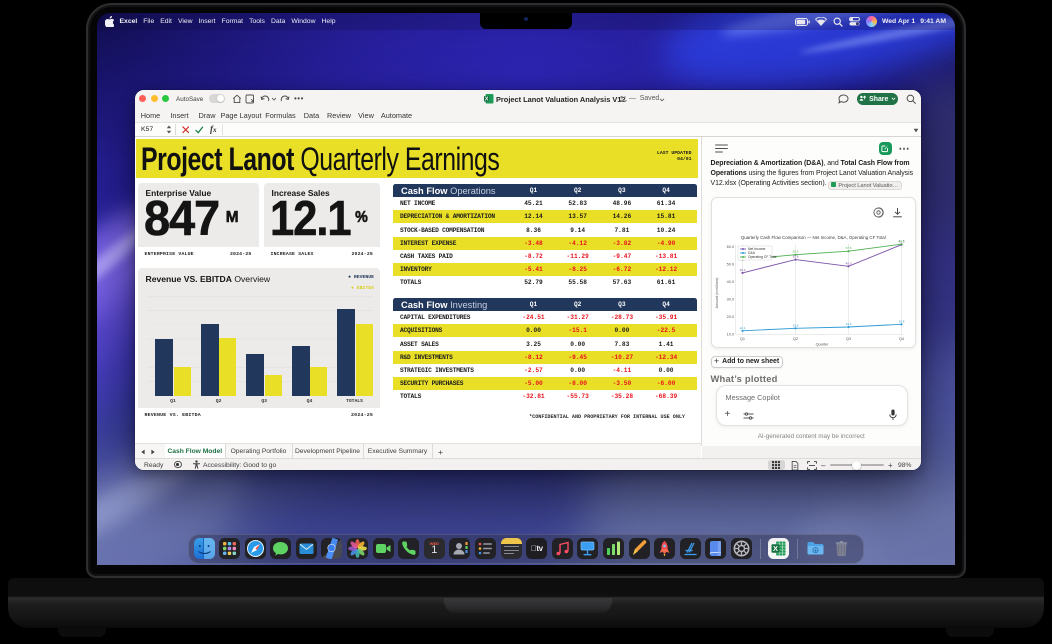  What do you see at coordinates (847, 339) in the screenshot?
I see `svg-text: Q3` at bounding box center [847, 339].